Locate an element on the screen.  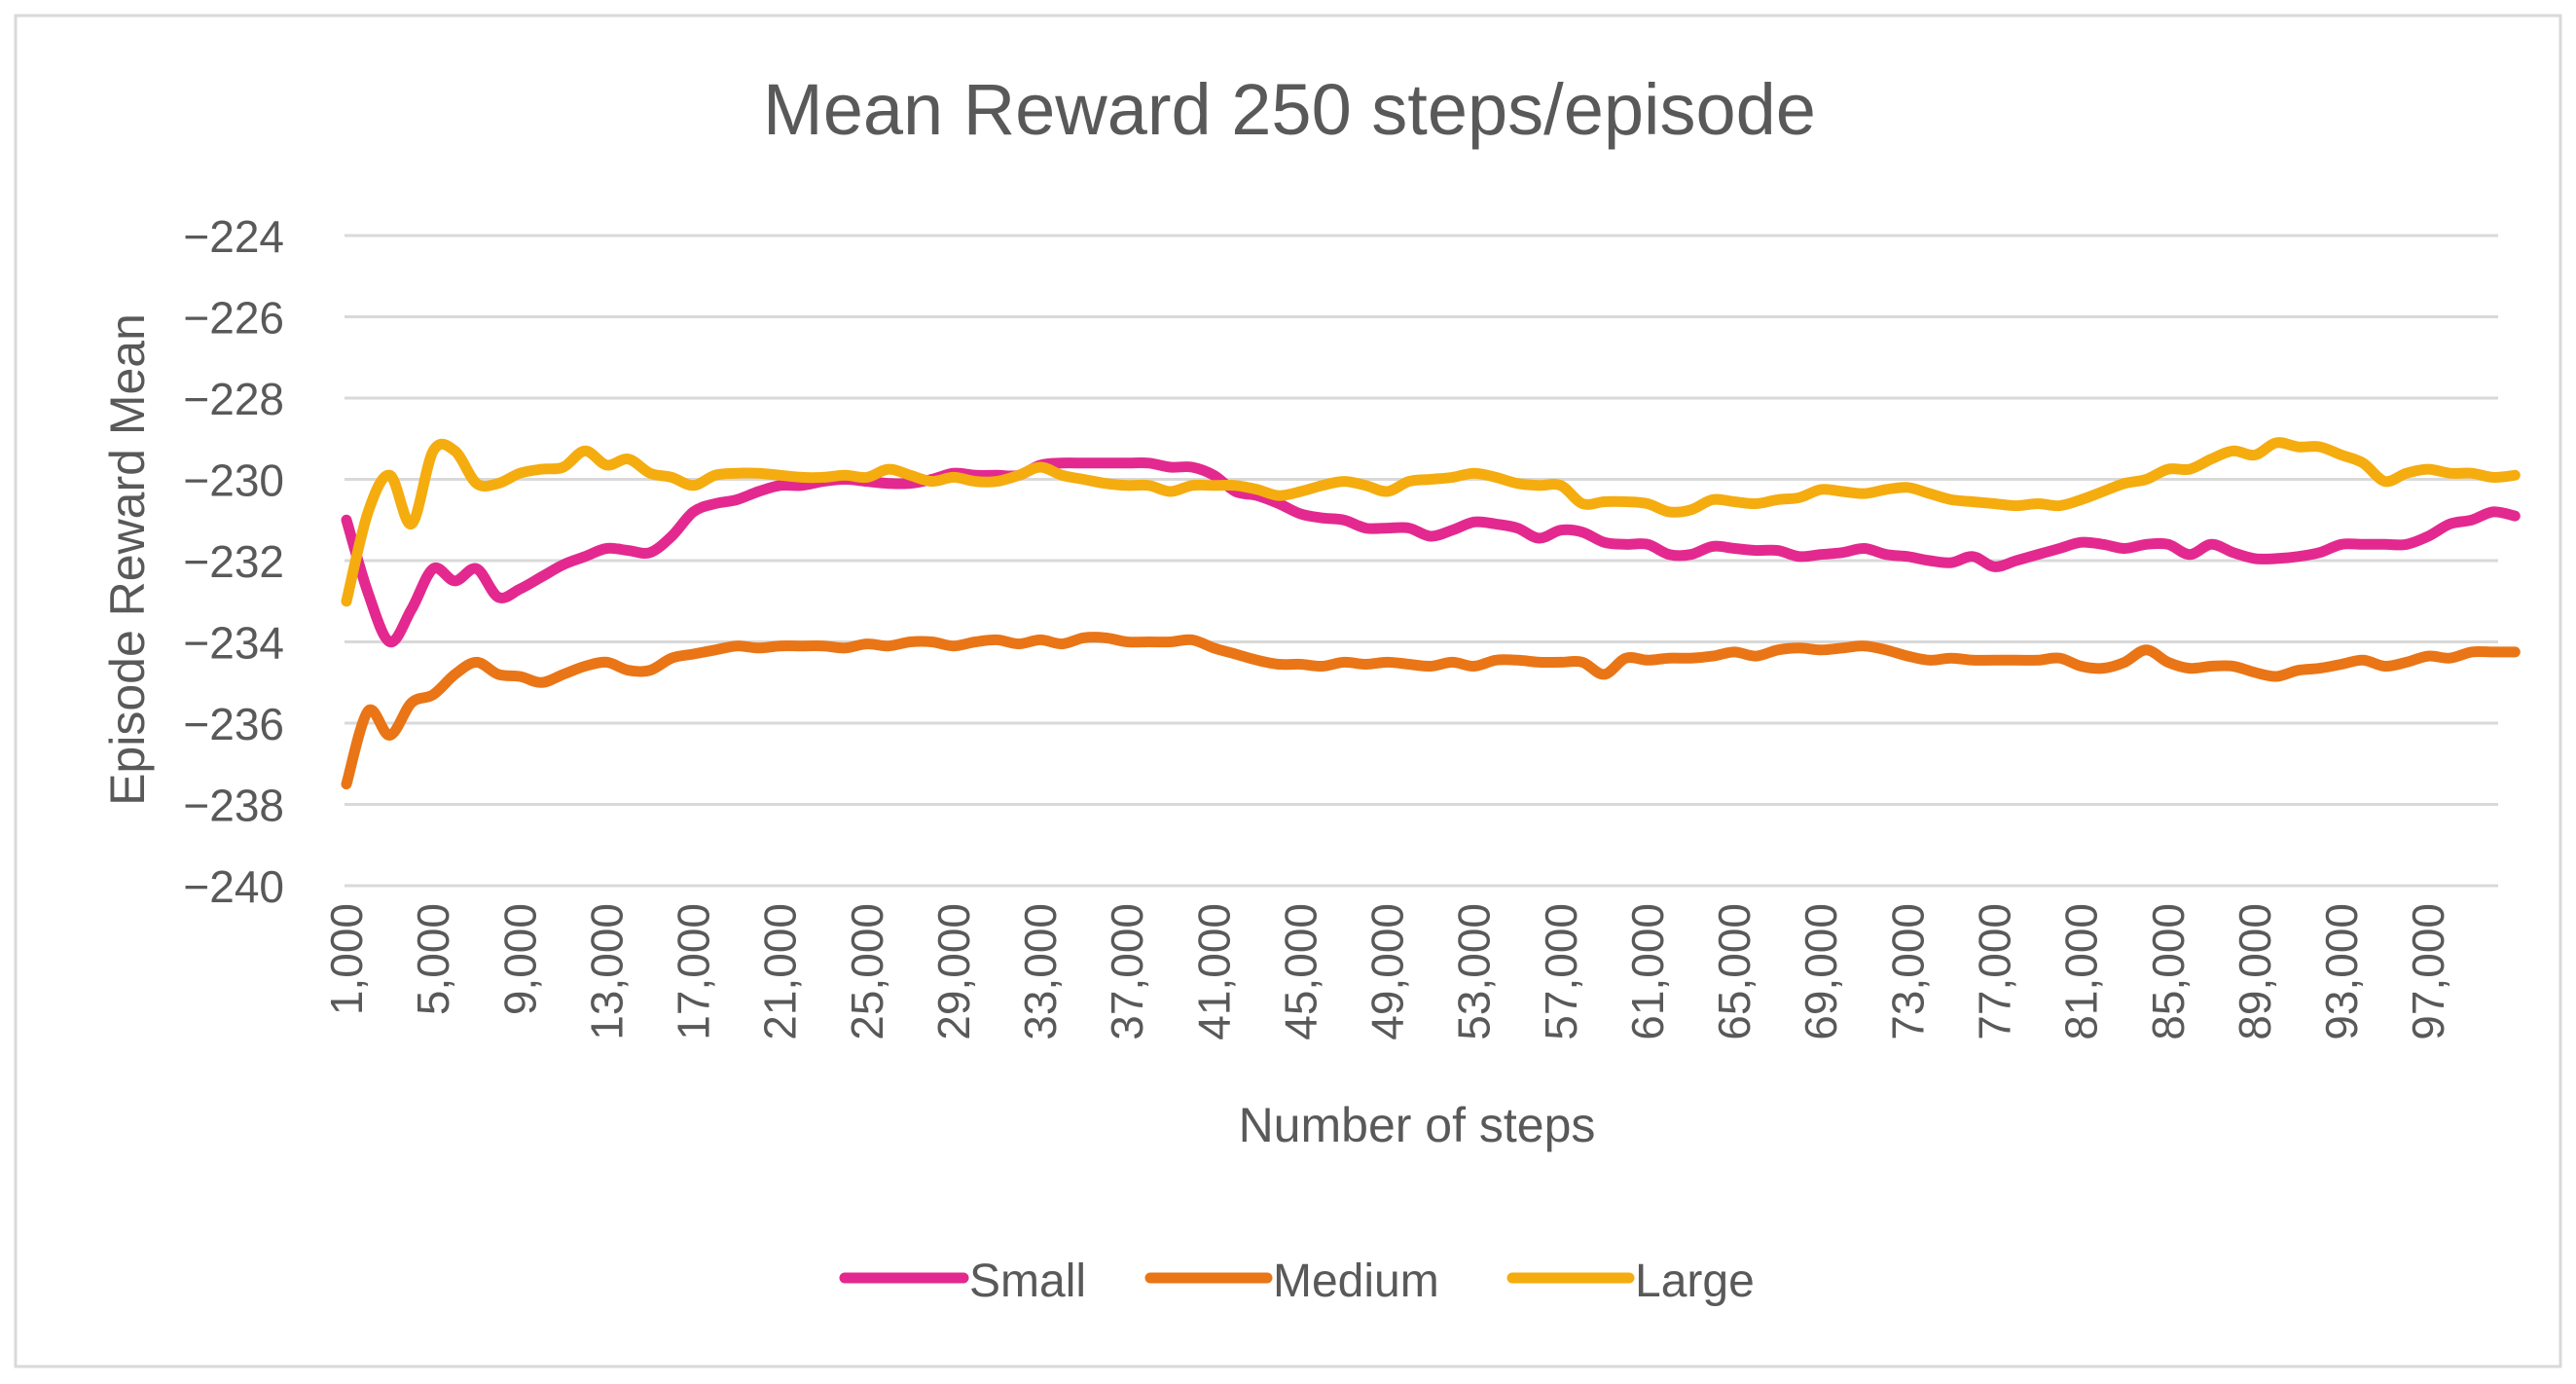
x-tick-label: 77,000 is located at coordinates (1994, 972).